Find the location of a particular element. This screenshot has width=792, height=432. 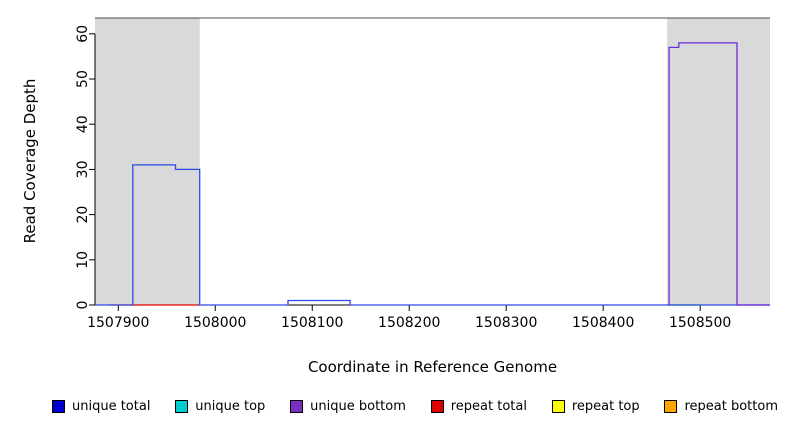

y-tick-label: 60 is located at coordinates (83, 34).